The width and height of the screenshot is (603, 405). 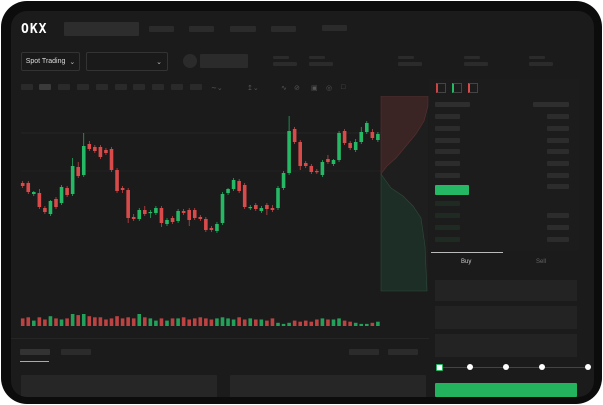 What do you see at coordinates (541, 262) in the screenshot?
I see `tab-sell: Sell` at bounding box center [541, 262].